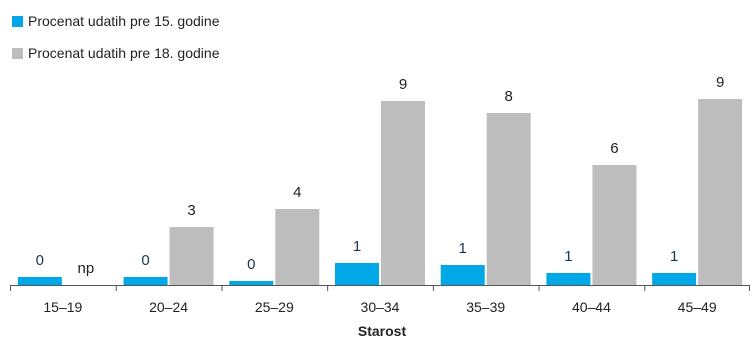 Image resolution: width=755 pixels, height=340 pixels. What do you see at coordinates (591, 307) in the screenshot?
I see `x-tick-label: 40–44` at bounding box center [591, 307].